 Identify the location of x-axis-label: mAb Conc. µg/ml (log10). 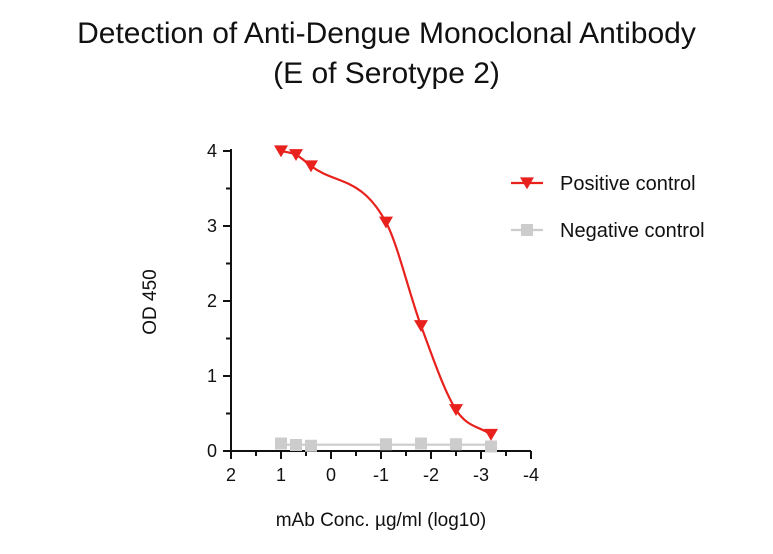
(381, 520).